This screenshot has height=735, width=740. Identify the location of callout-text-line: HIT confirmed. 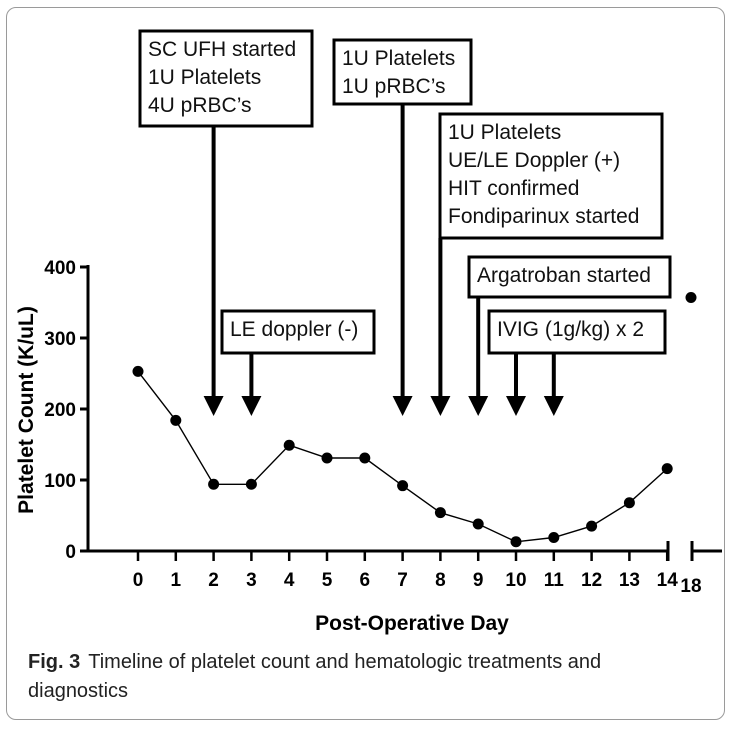
(514, 188).